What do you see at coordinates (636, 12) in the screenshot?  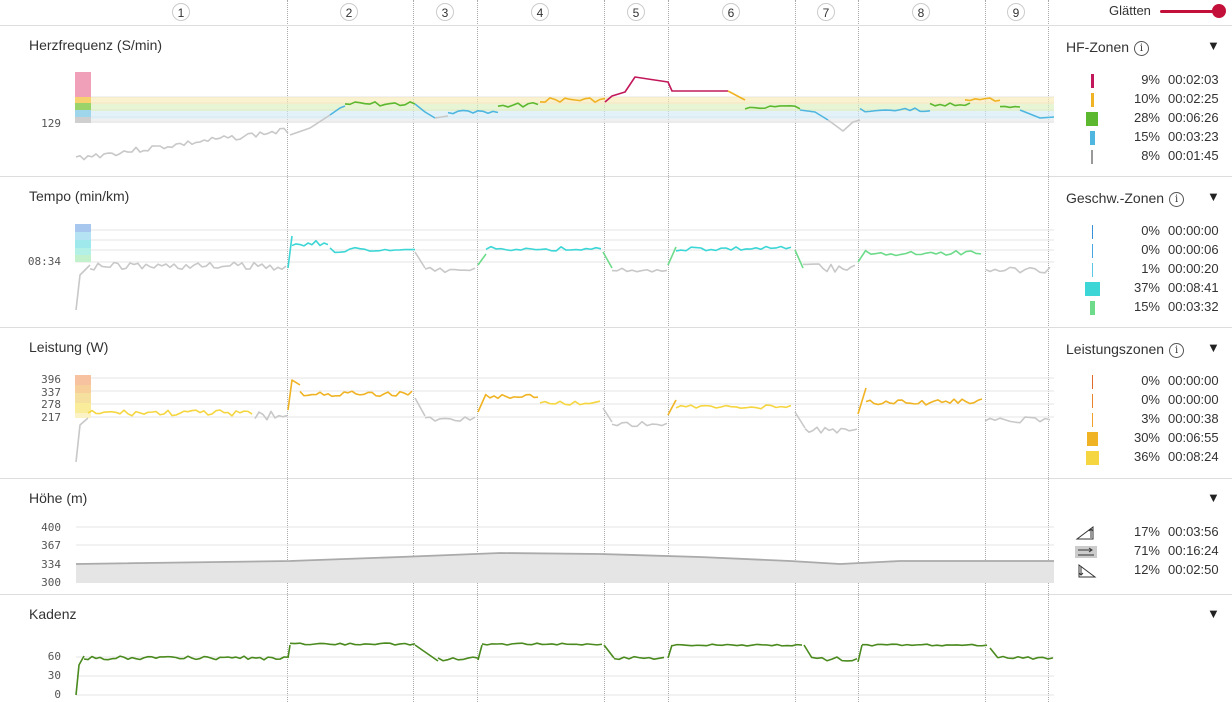 I see `lap-label: 5` at bounding box center [636, 12].